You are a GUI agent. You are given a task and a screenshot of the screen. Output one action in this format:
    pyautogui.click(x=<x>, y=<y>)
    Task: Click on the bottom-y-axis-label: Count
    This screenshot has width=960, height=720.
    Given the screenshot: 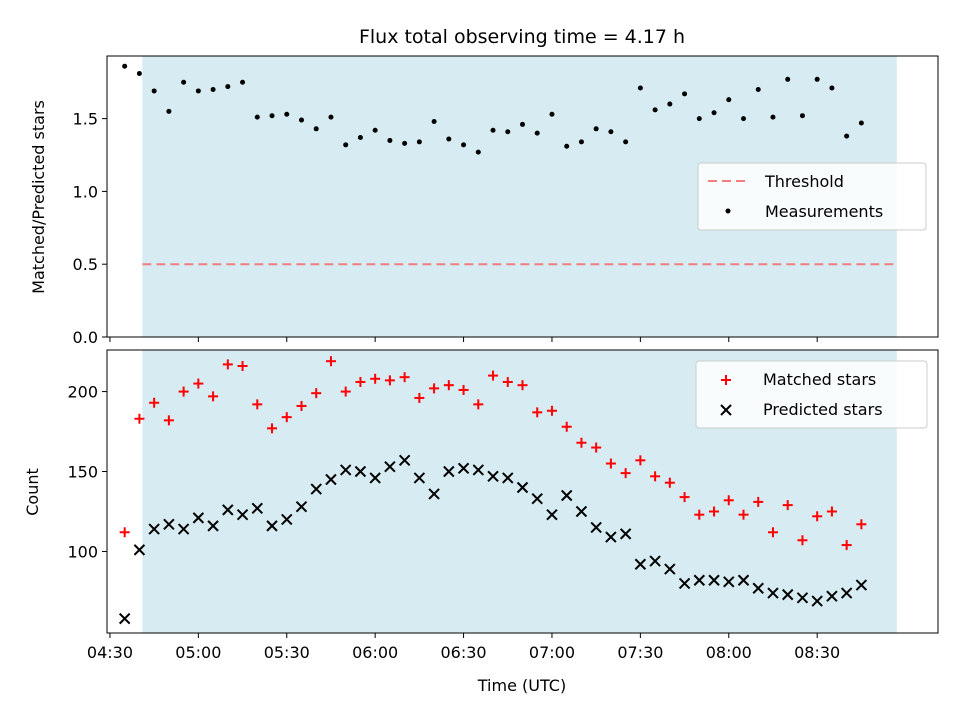 What is the action you would take?
    pyautogui.click(x=32, y=492)
    